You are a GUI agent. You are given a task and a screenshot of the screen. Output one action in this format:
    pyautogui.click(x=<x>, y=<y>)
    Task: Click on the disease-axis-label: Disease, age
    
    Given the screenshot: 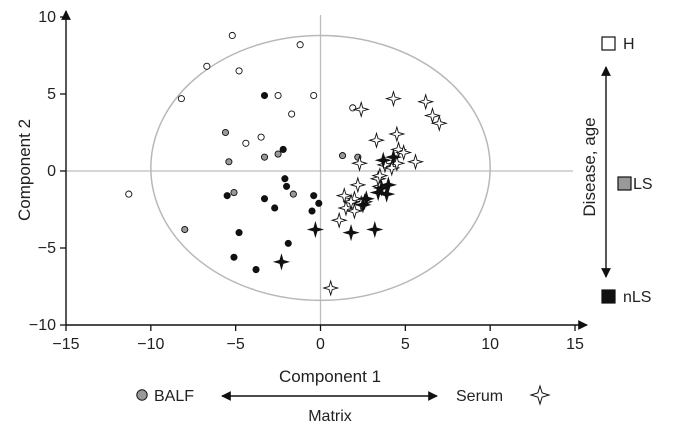 What is the action you would take?
    pyautogui.click(x=589, y=166)
    